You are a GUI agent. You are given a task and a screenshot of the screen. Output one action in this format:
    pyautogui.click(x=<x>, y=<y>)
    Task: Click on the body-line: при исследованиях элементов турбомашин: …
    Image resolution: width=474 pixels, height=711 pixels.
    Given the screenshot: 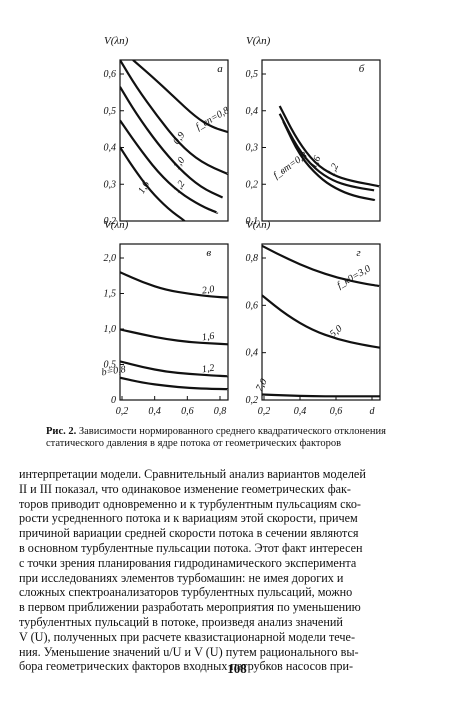 What is the action you would take?
    pyautogui.click(x=181, y=577)
    